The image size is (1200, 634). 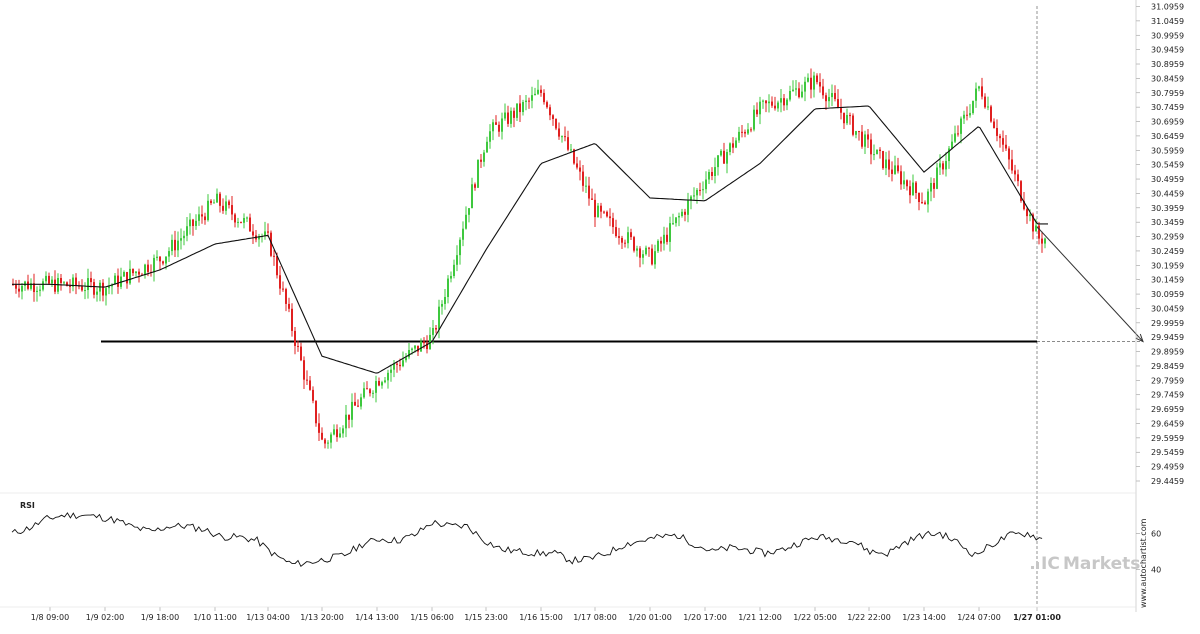 I want to click on price-tick-label: 31.0459, so click(x=1167, y=21).